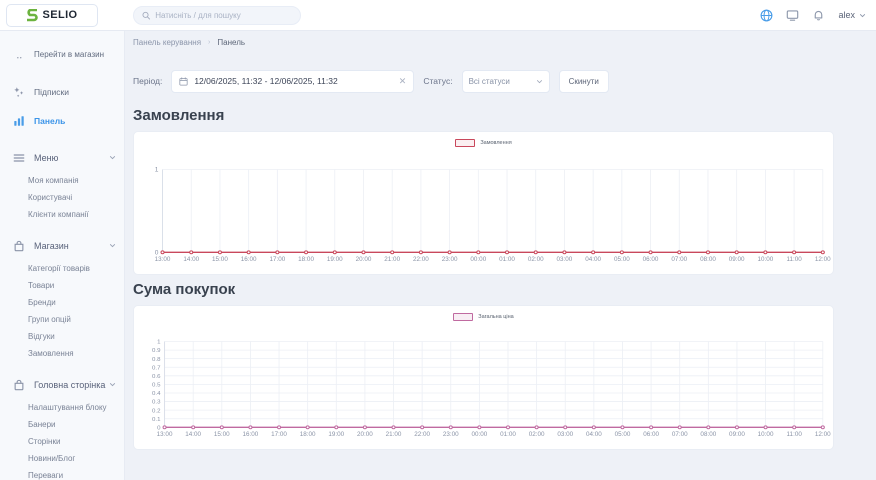 This screenshot has width=876, height=480. I want to click on svg-text: 0, so click(157, 253).